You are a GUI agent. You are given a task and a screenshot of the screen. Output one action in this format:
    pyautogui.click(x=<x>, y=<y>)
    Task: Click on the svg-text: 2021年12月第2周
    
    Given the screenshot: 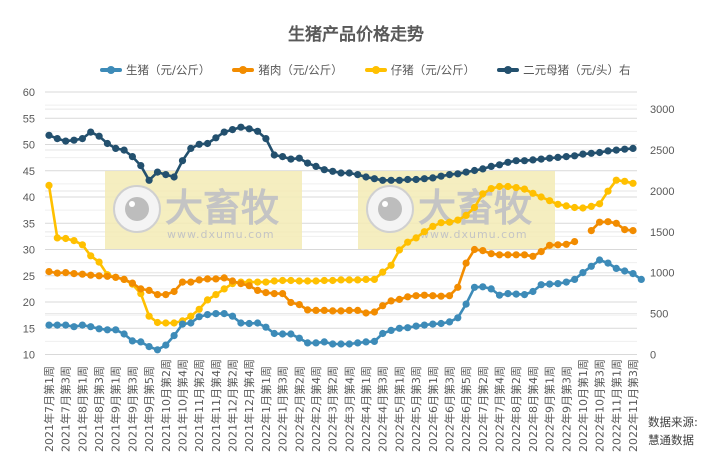 What is the action you would take?
    pyautogui.click(x=233, y=405)
    